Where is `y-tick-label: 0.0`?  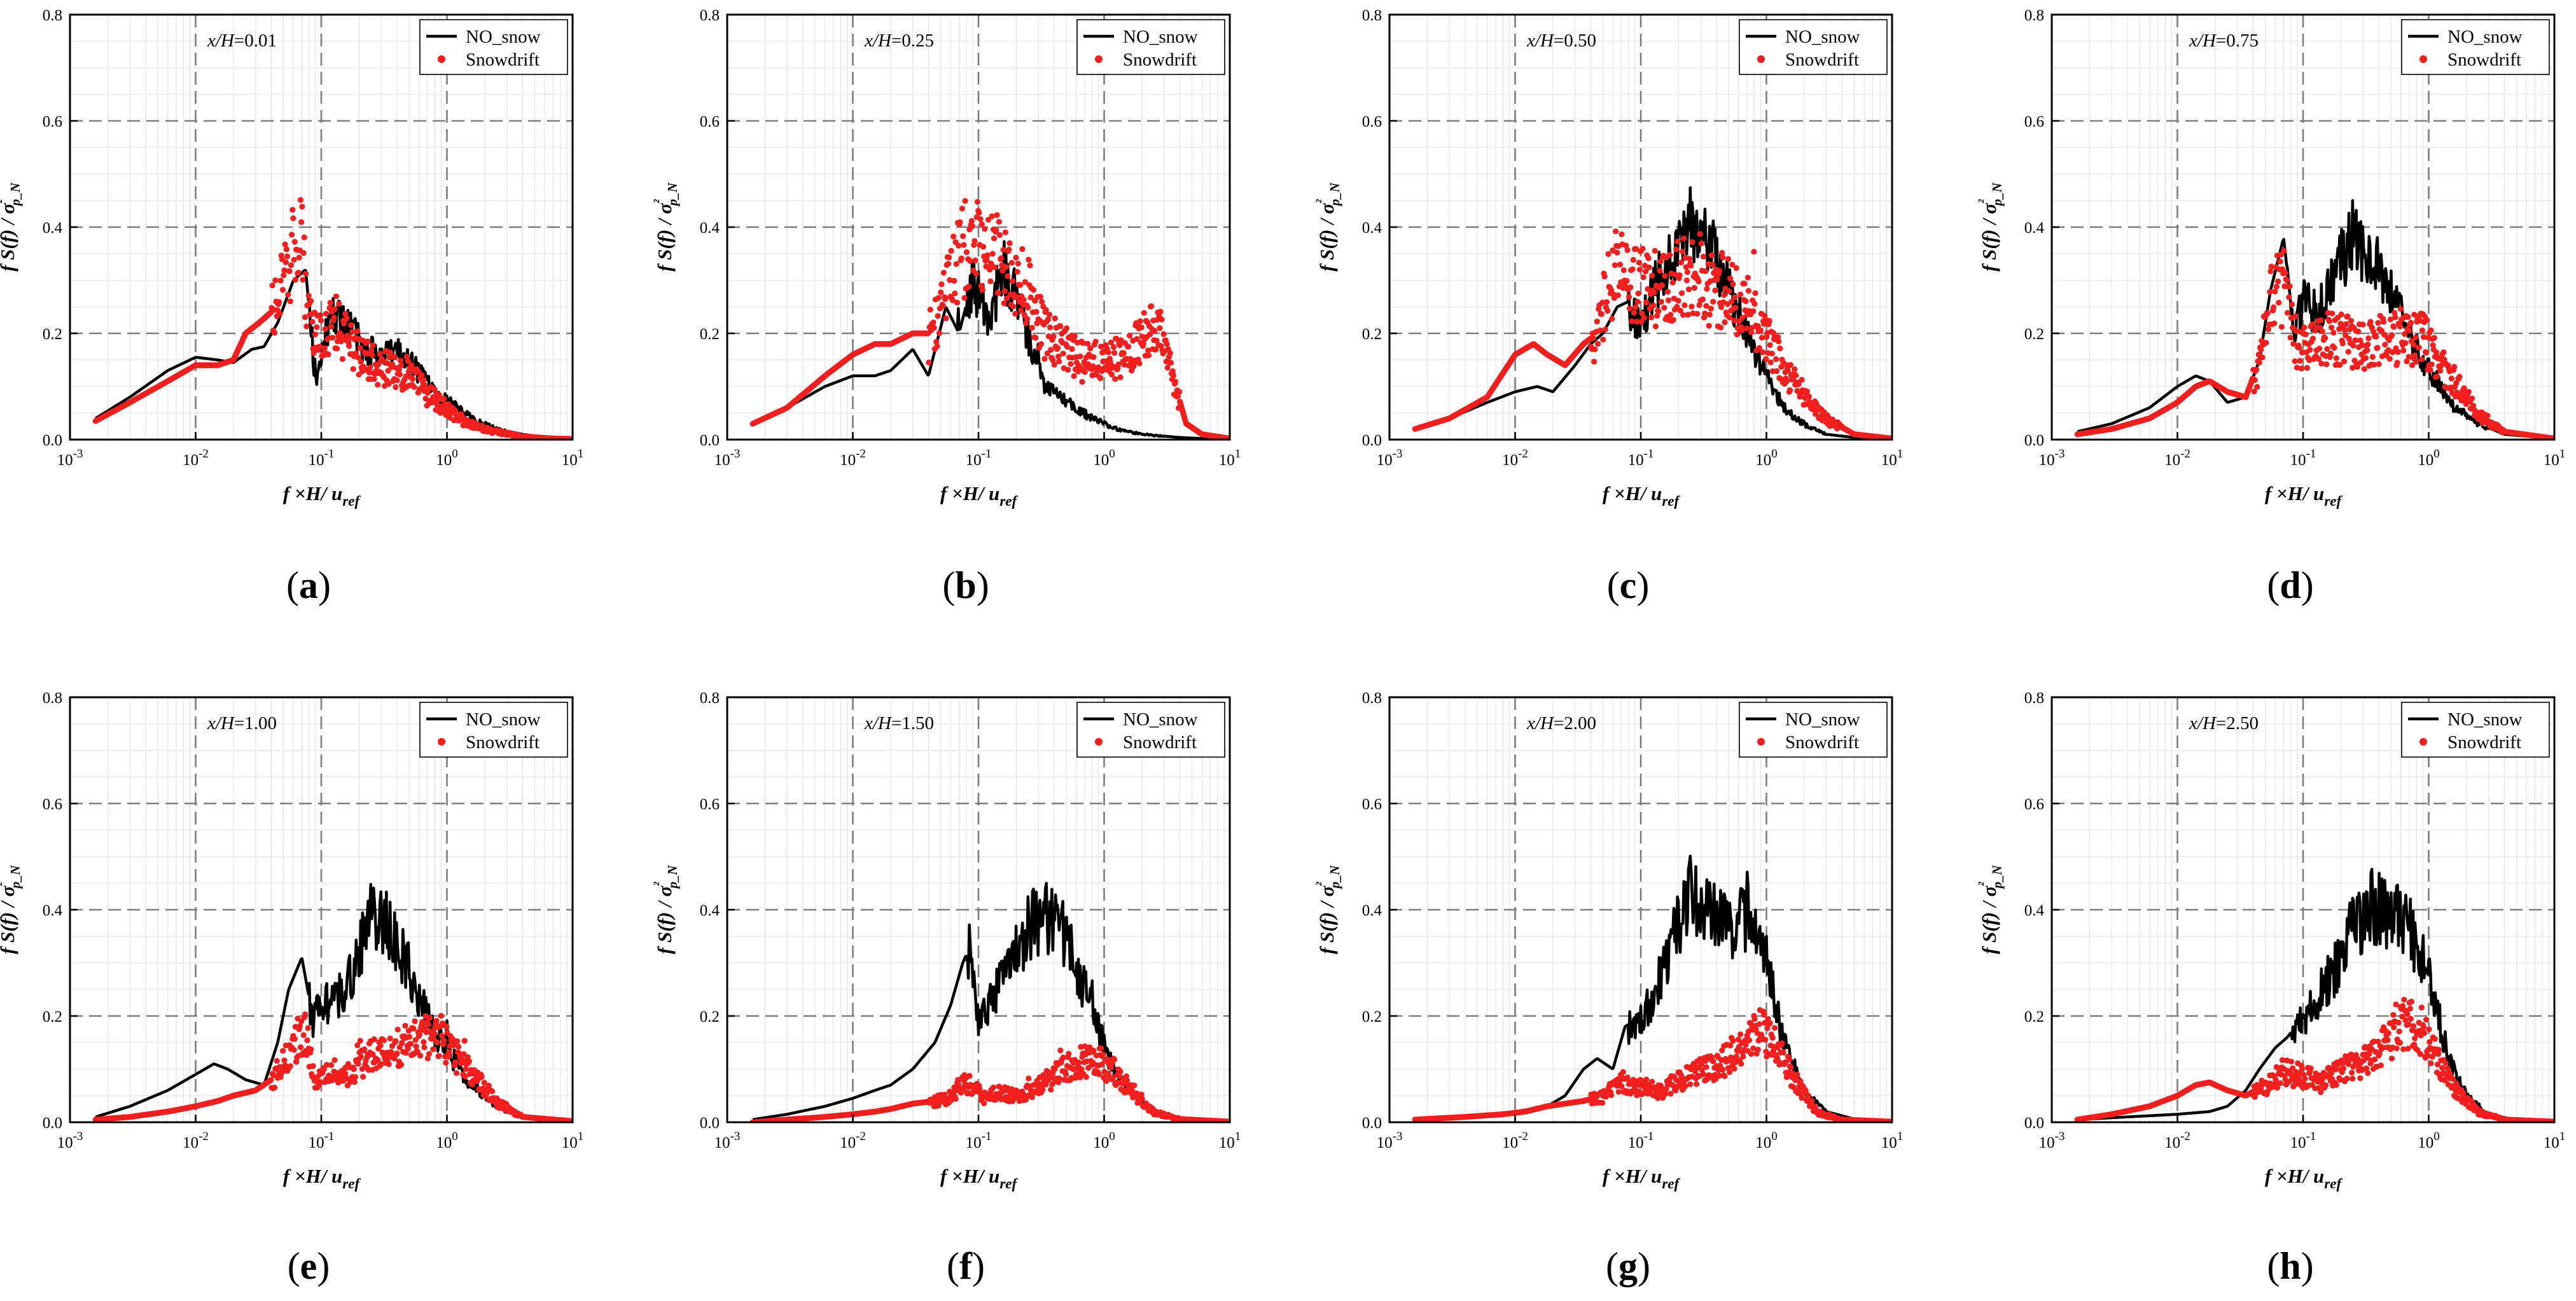 y-tick-label: 0.0 is located at coordinates (710, 440).